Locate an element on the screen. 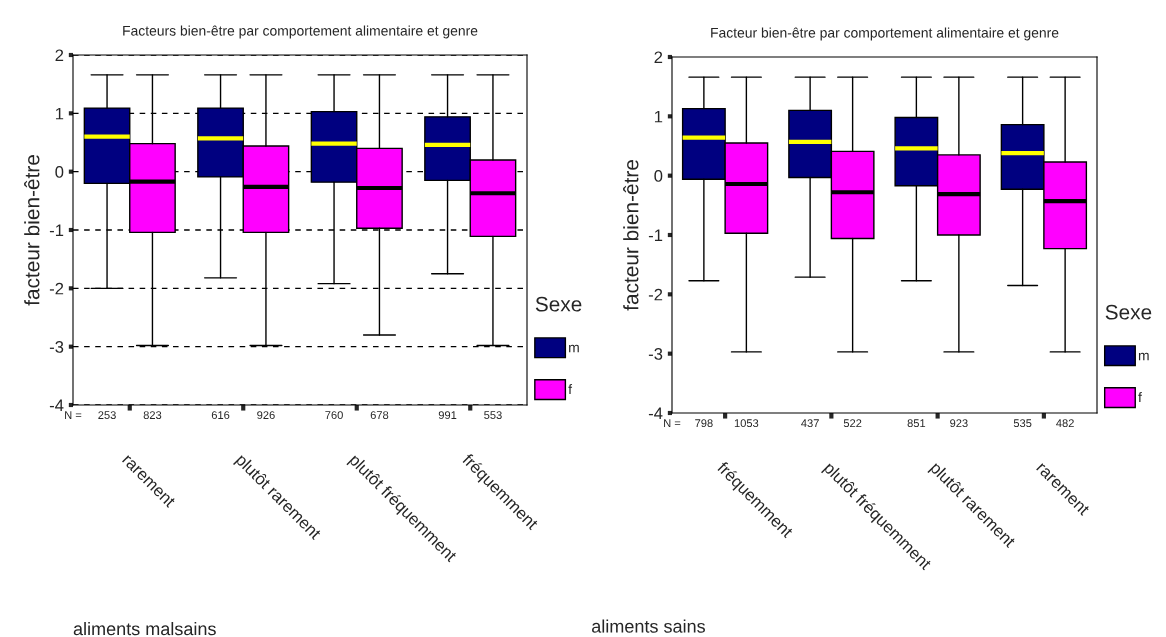 The height and width of the screenshot is (637, 1166). text: 851 is located at coordinates (916, 423).